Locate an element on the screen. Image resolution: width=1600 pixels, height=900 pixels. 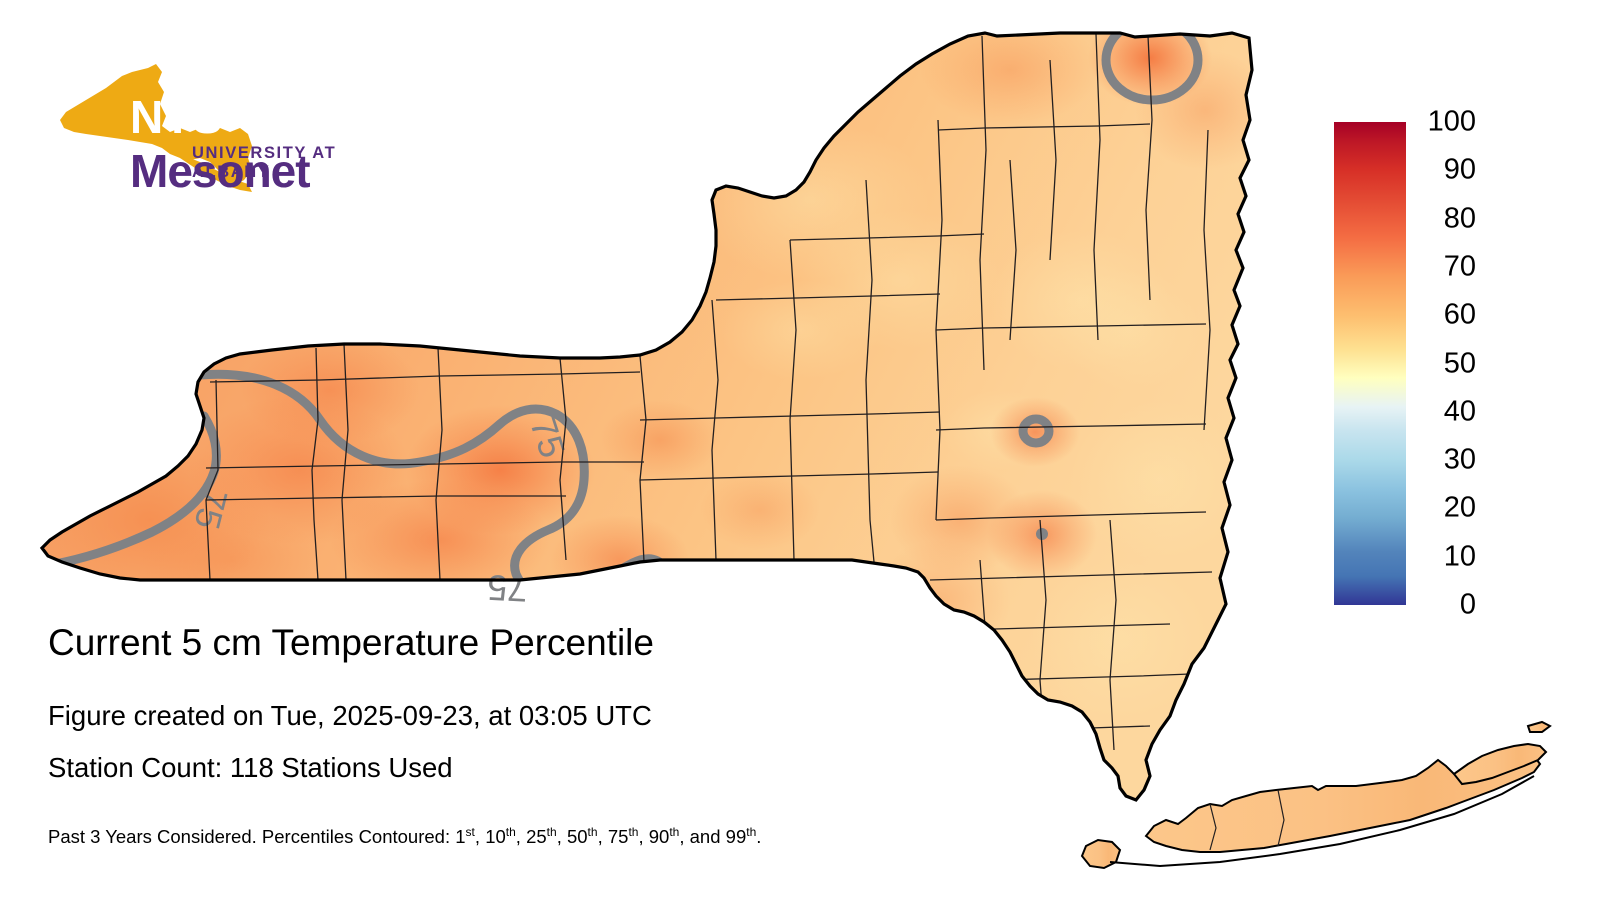
colorbar-tick-90: 90 is located at coordinates (1459, 169).